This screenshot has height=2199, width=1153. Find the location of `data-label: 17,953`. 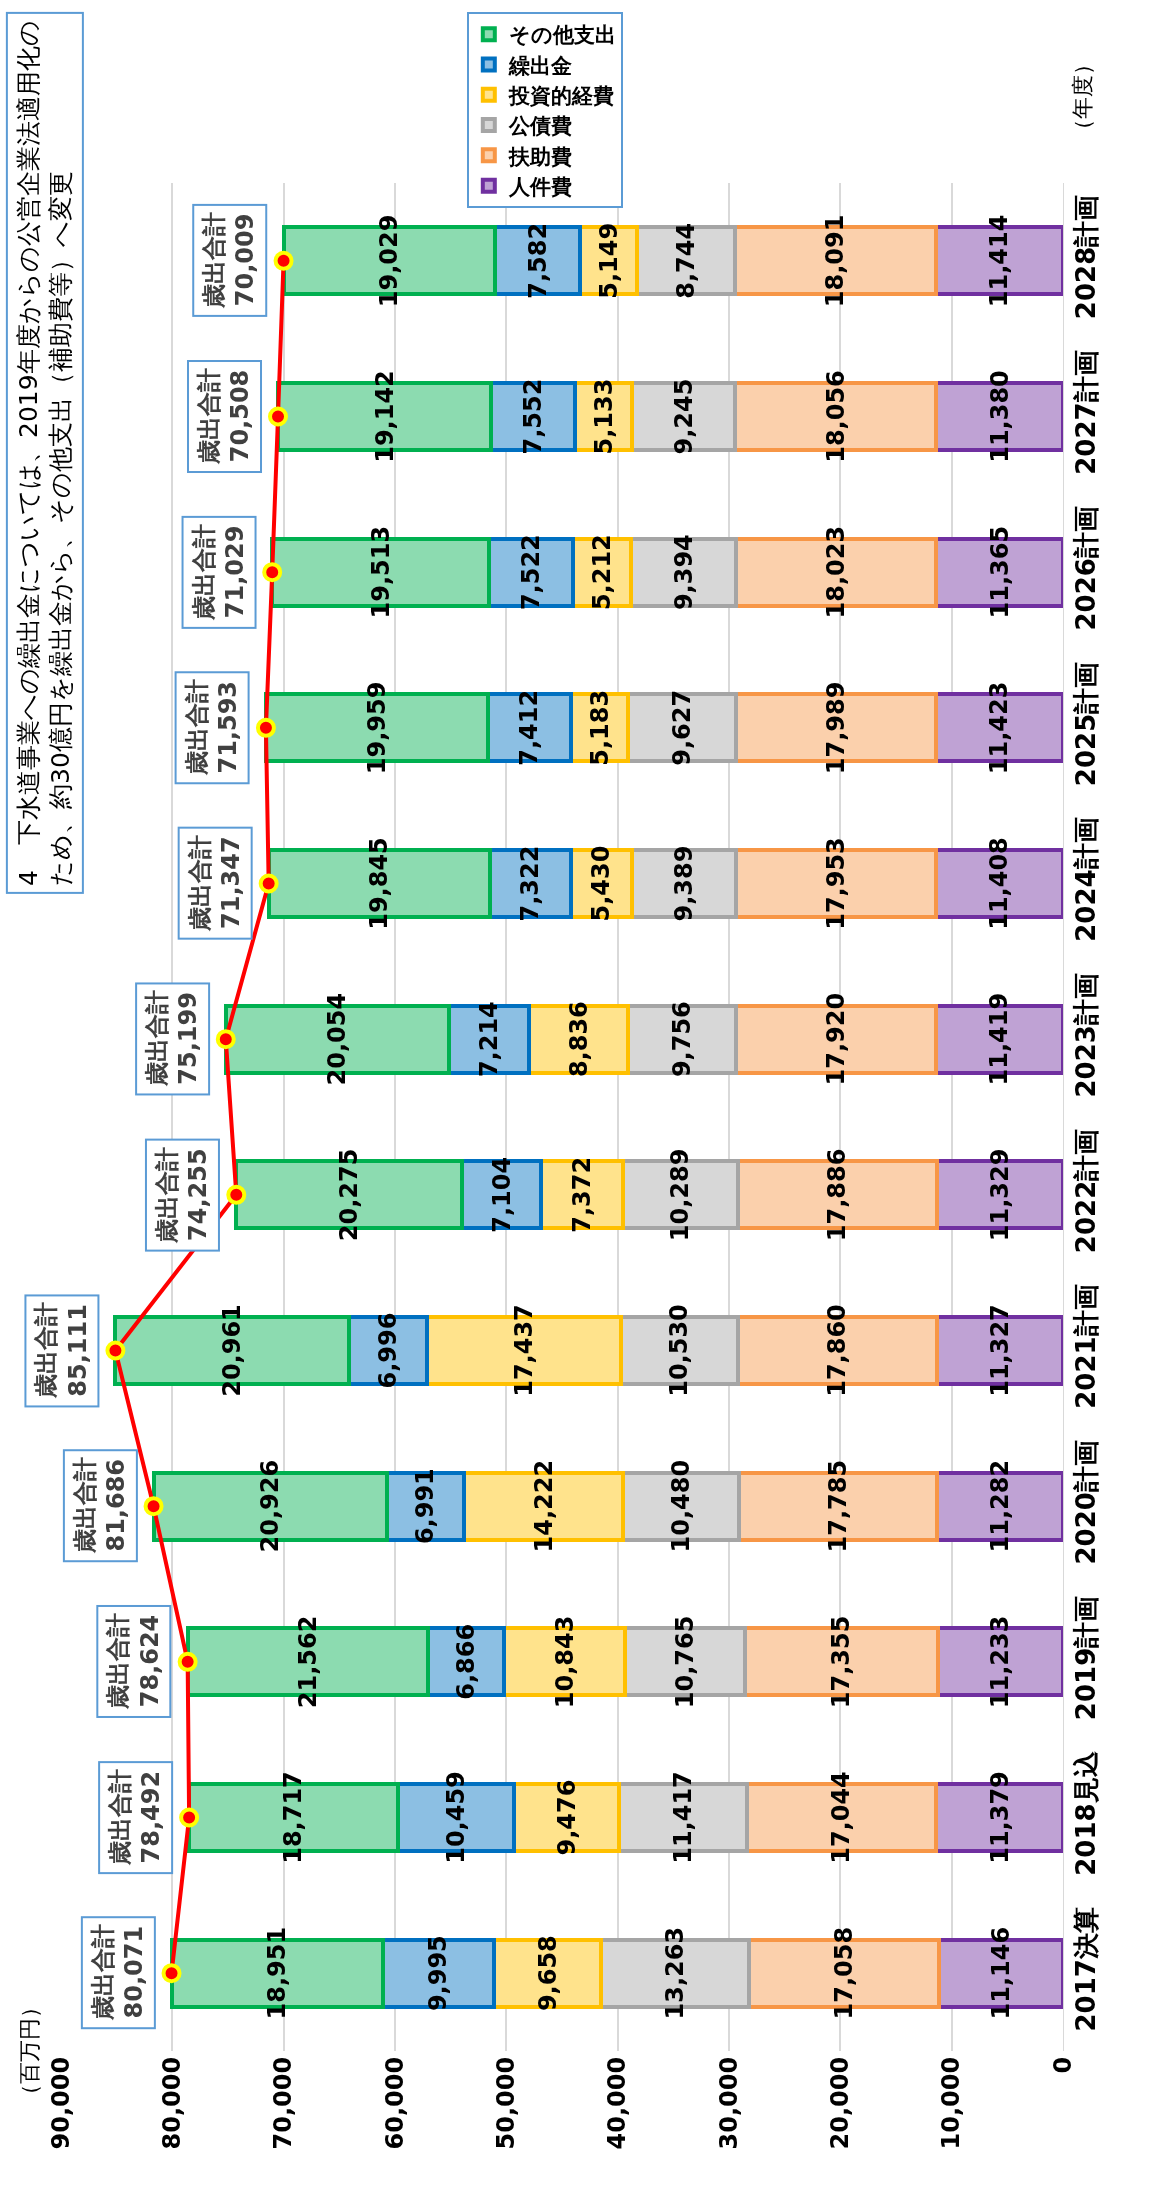

data-label: 17,953 is located at coordinates (836, 883).